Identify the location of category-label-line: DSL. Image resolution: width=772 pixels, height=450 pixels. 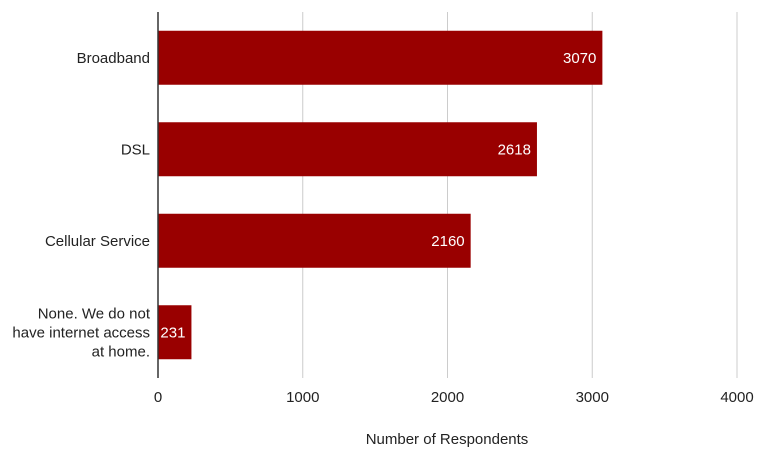
(135, 149).